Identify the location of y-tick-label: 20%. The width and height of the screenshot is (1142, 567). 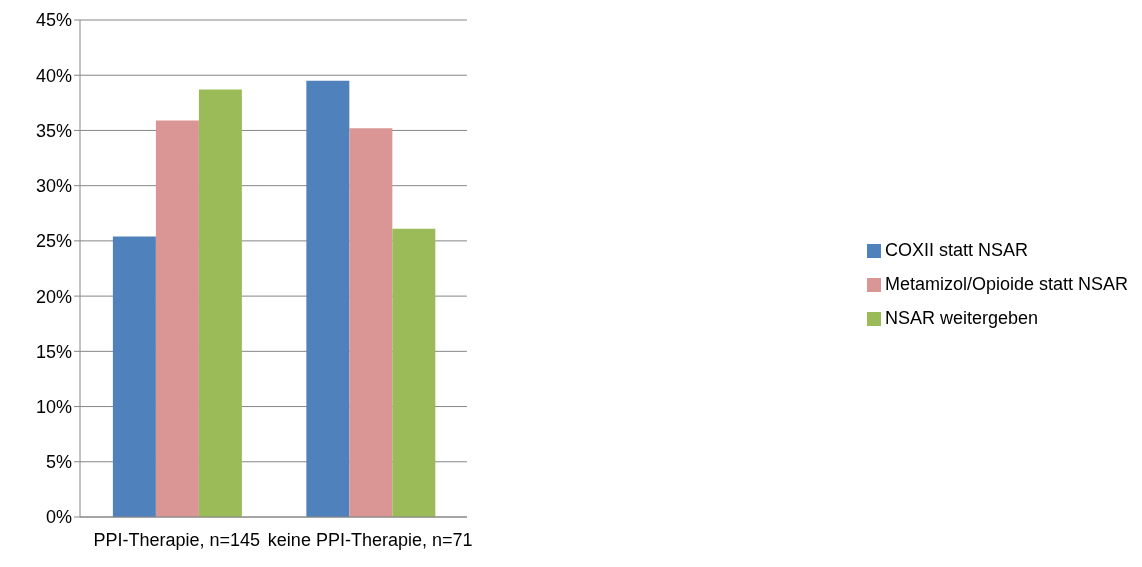
(53, 296).